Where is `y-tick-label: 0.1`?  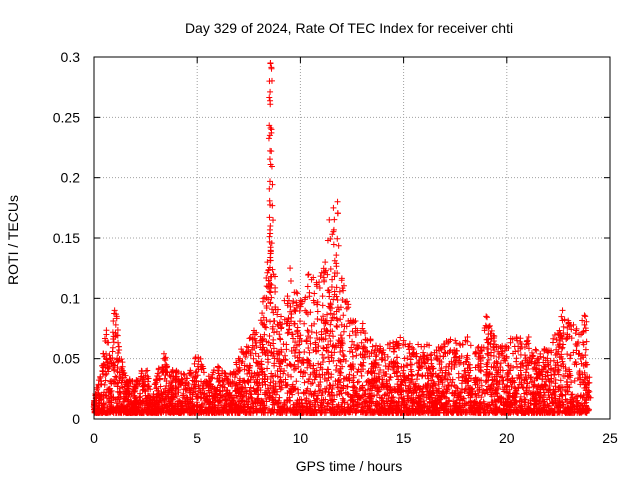 y-tick-label: 0.1 is located at coordinates (71, 298).